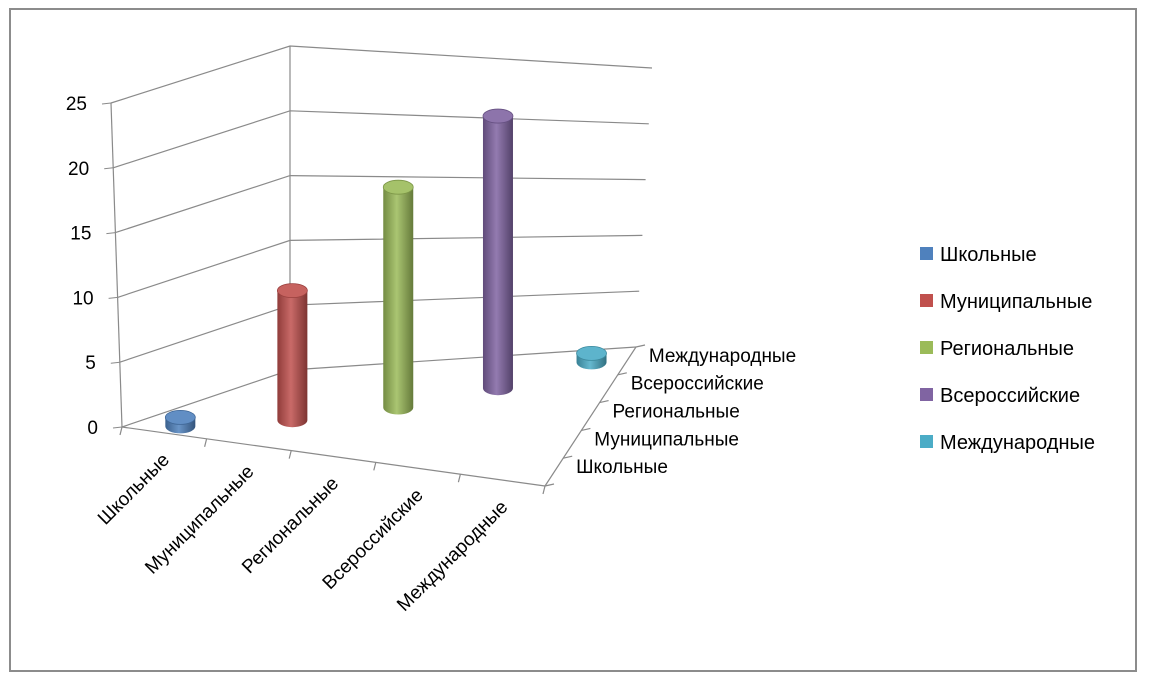  What do you see at coordinates (1010, 396) in the screenshot?
I see `legend-label: Всероссийские` at bounding box center [1010, 396].